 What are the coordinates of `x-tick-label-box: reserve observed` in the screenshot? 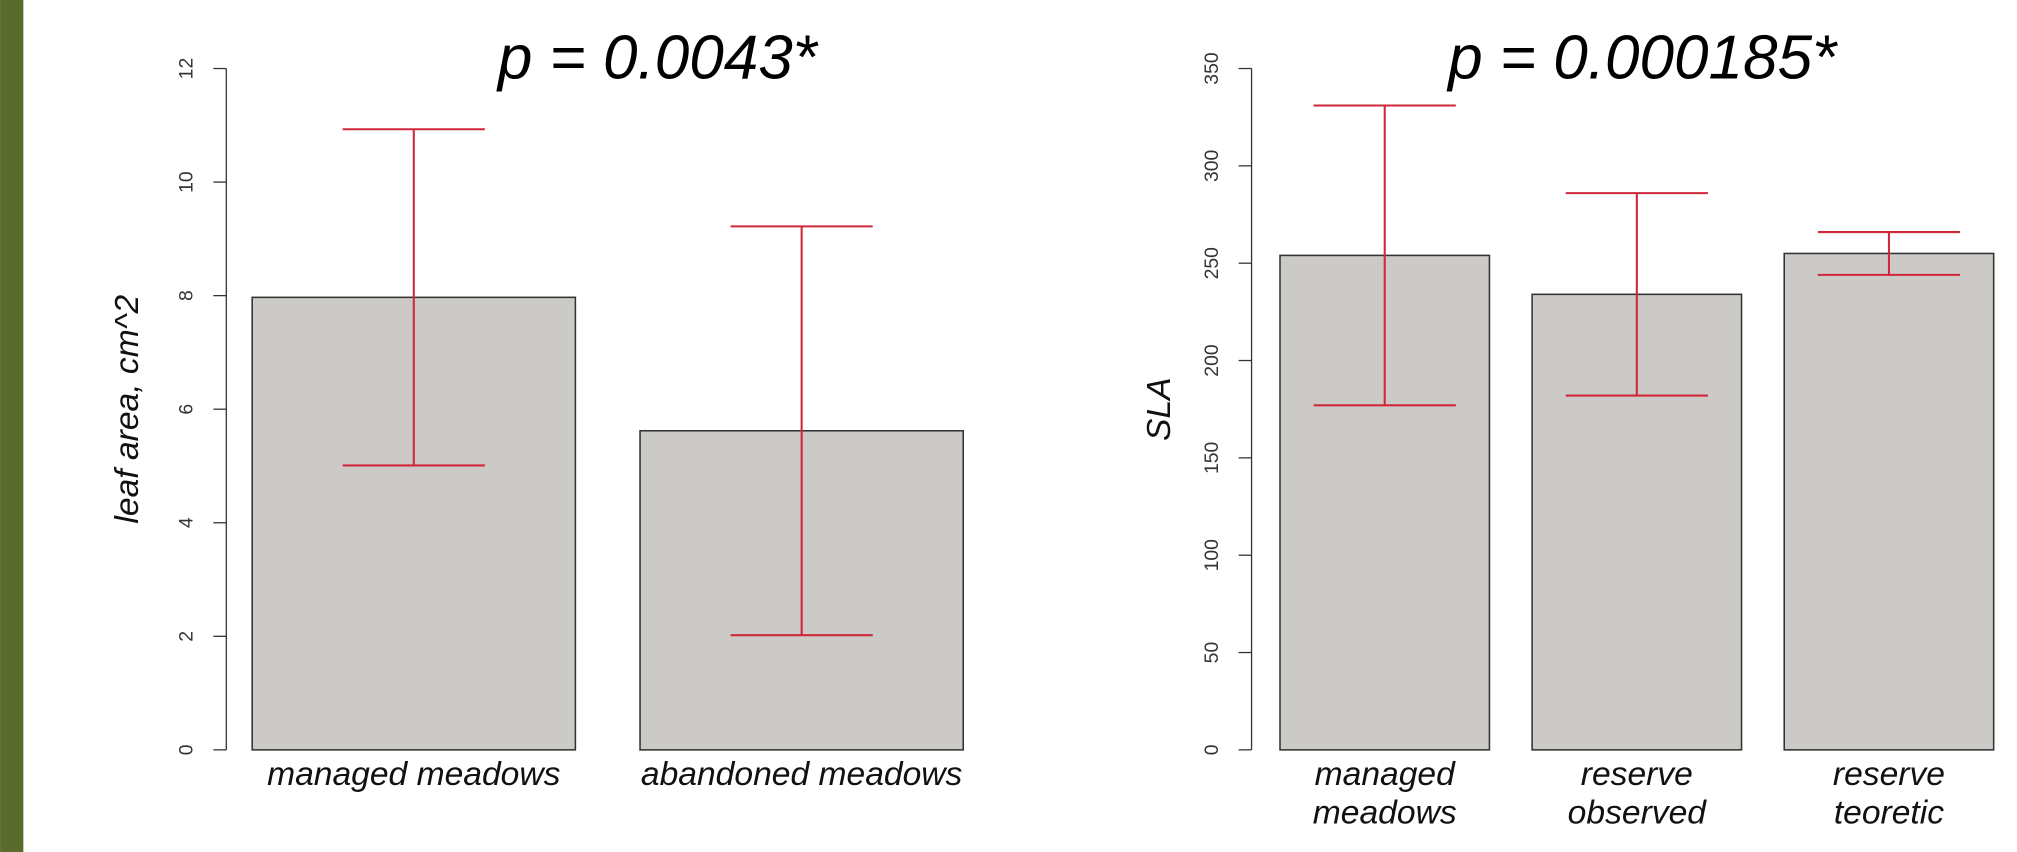 It's located at (1636, 792).